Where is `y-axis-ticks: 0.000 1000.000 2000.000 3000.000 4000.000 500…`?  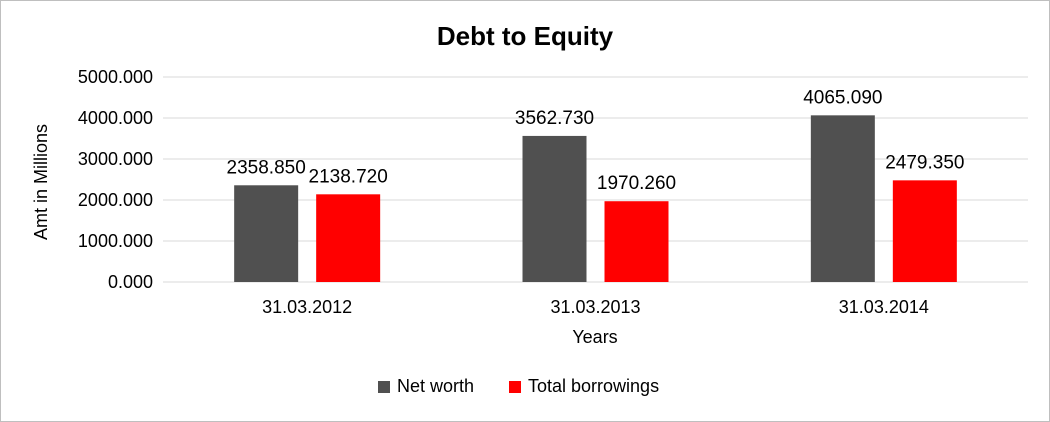 y-axis-ticks: 0.000 1000.000 2000.000 3000.000 4000.000 500… is located at coordinates (115, 179).